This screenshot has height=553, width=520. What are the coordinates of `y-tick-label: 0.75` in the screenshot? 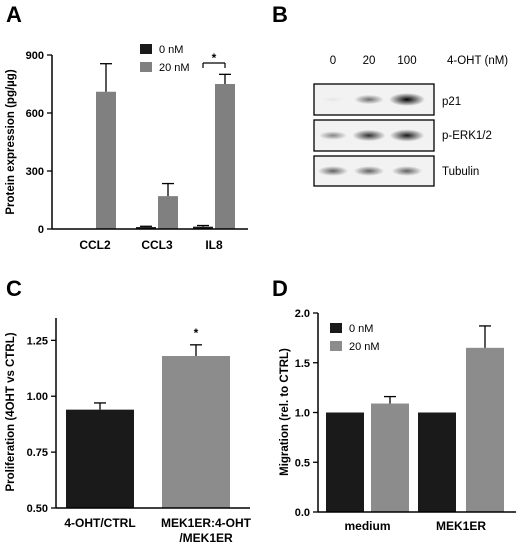 It's located at (37, 453).